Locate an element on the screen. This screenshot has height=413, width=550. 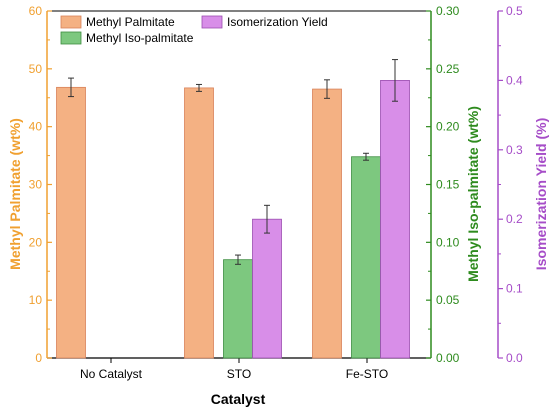
right-1-tick-label: 0.10 is located at coordinates (448, 242).